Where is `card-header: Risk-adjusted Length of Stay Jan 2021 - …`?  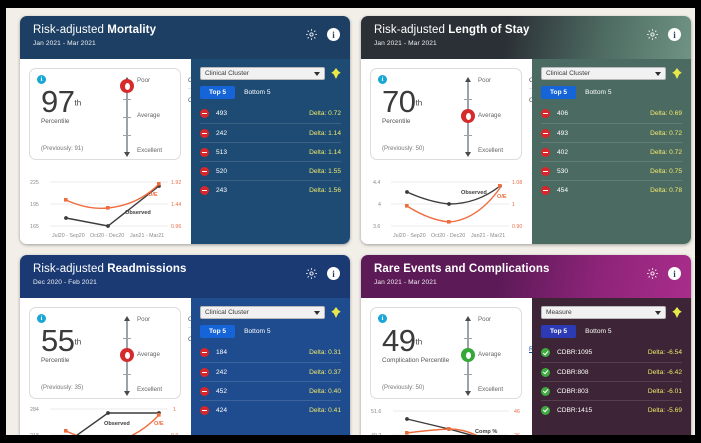
card-header: Risk-adjusted Length of Stay Jan 2021 - … is located at coordinates (526, 37).